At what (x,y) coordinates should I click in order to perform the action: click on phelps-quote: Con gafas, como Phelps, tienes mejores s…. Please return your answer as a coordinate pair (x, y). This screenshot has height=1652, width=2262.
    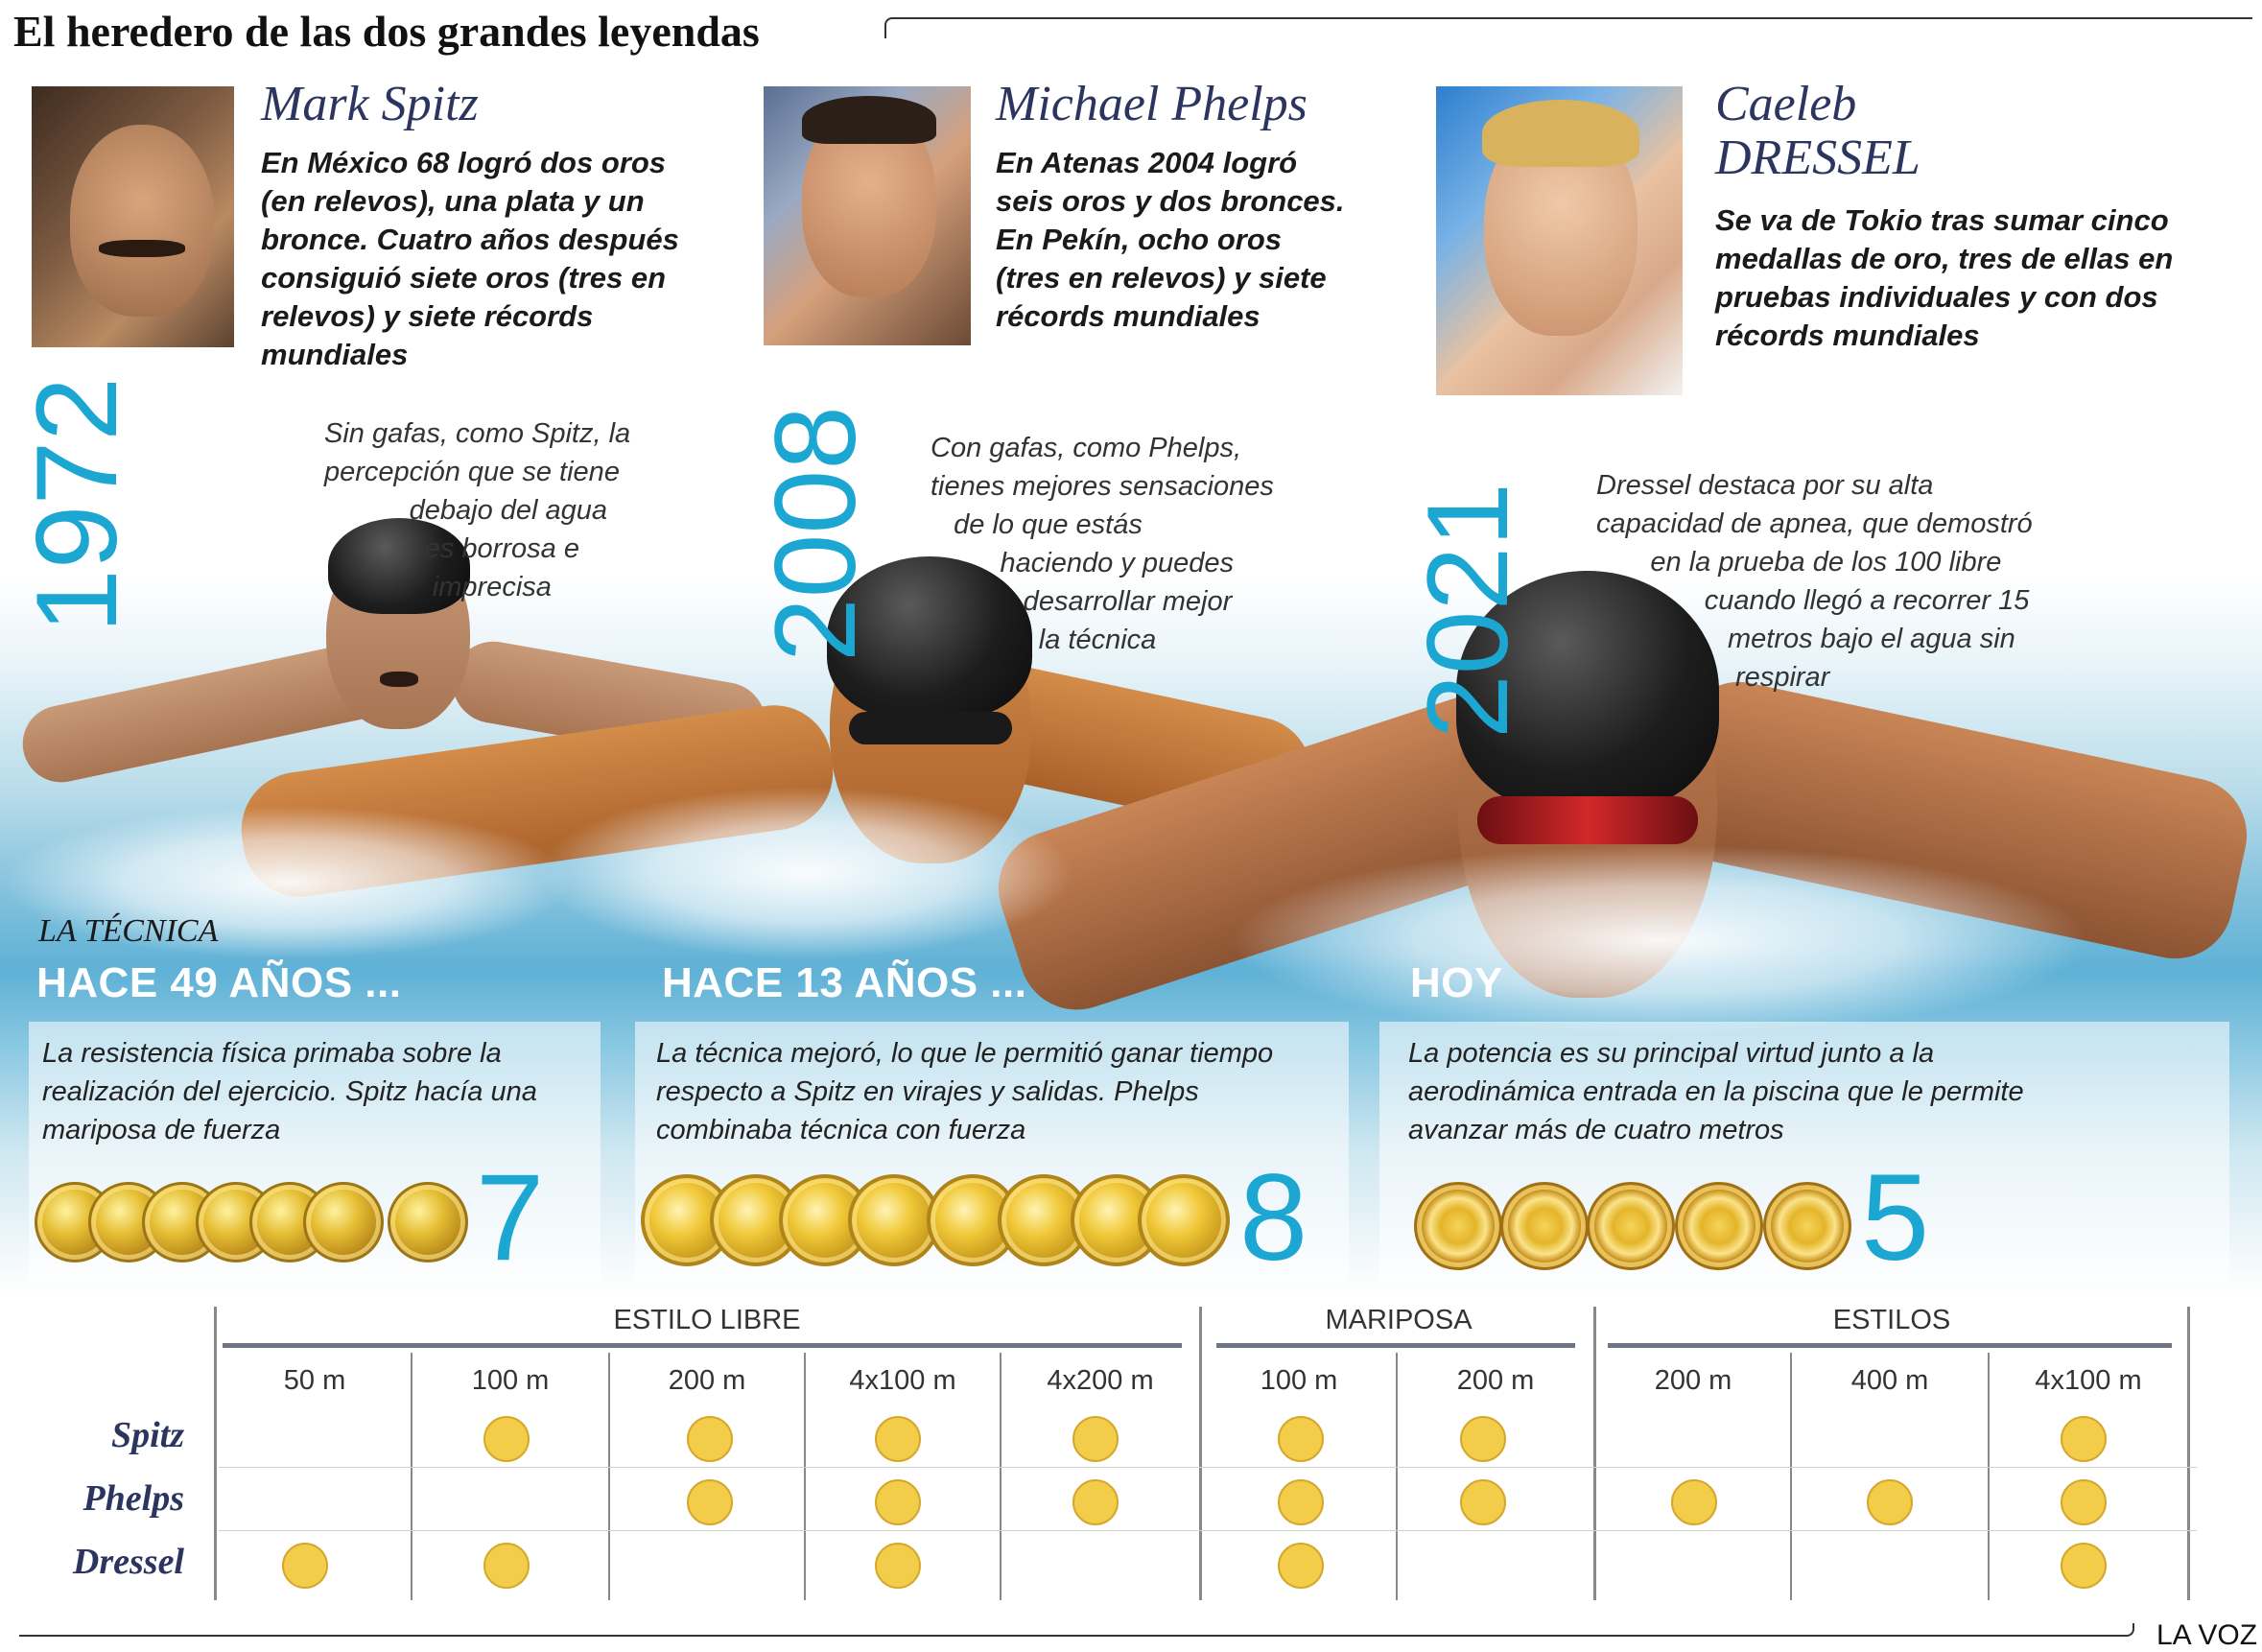
    Looking at the image, I should click on (1103, 544).